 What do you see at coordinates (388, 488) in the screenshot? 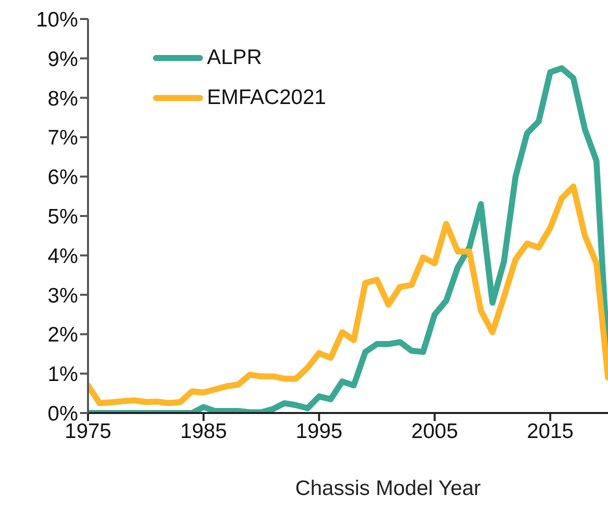
I see `x-axis-title: Chassis Model Year` at bounding box center [388, 488].